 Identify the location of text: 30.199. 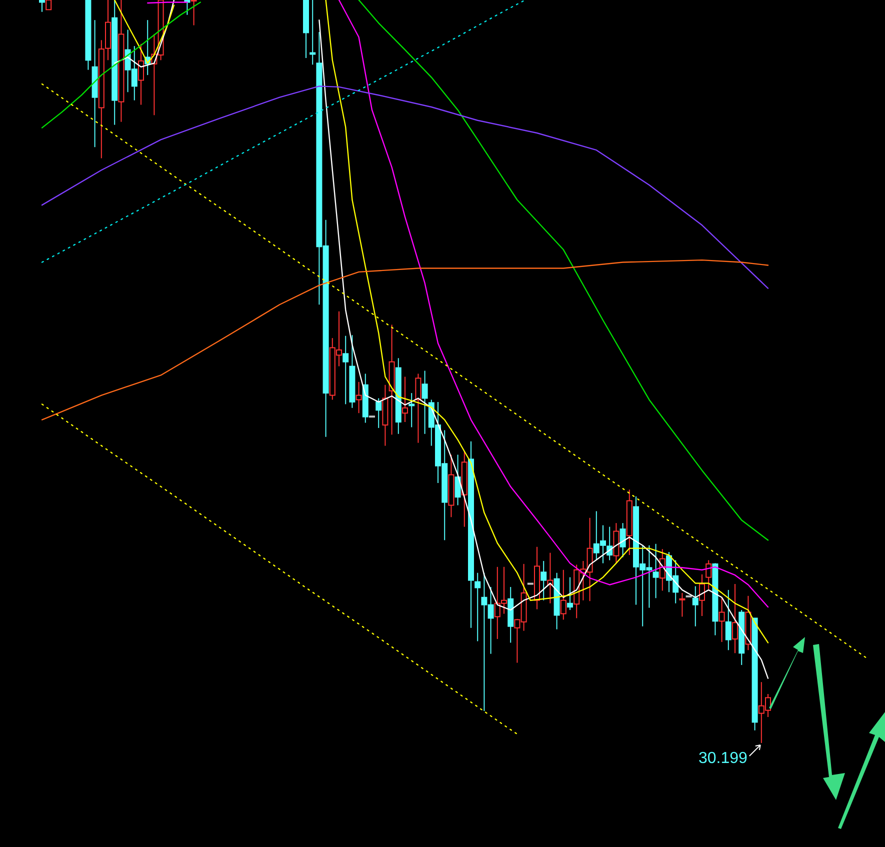
(723, 758).